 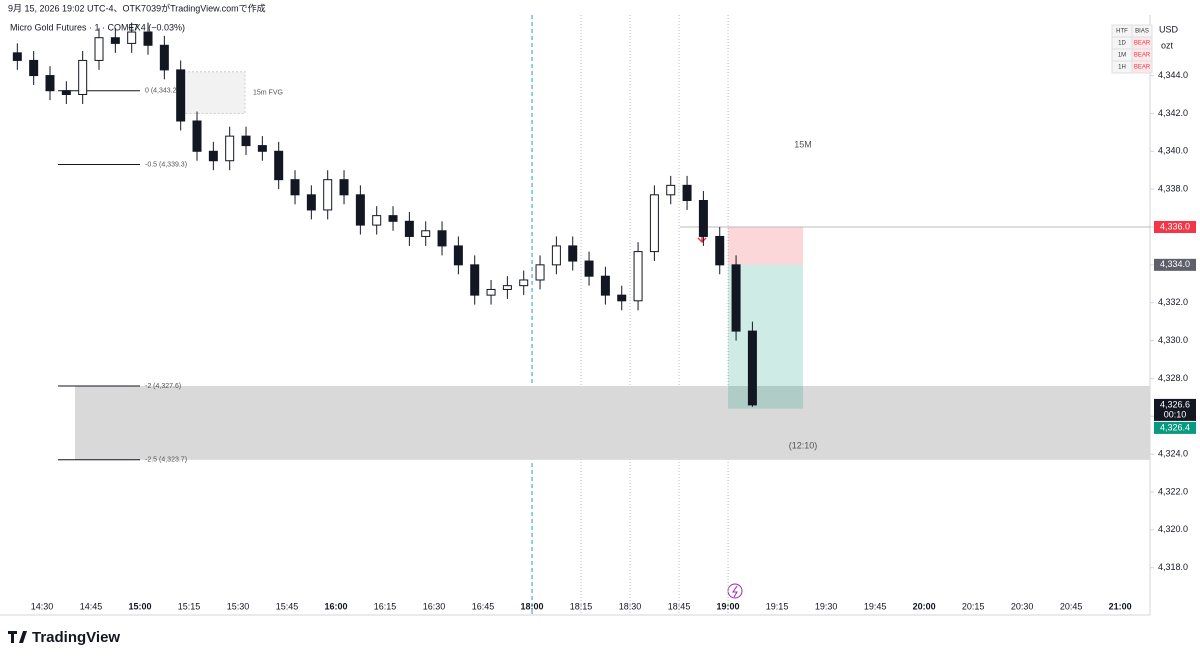 I want to click on y-tick-label: 4,322.0, so click(x=1173, y=491).